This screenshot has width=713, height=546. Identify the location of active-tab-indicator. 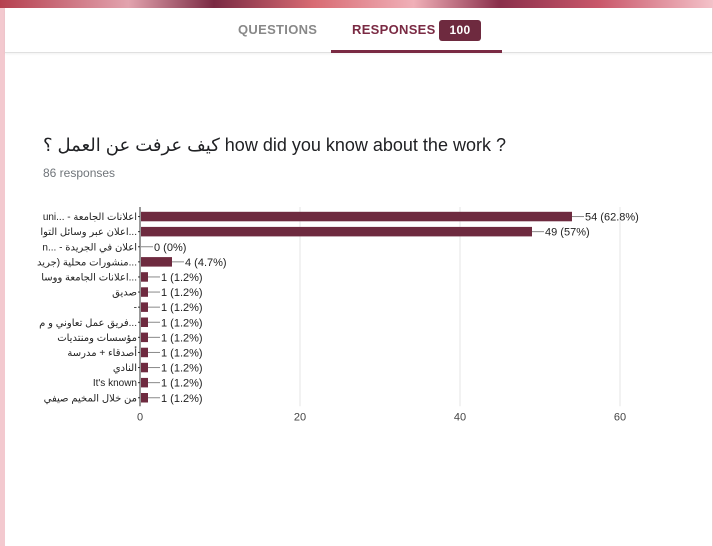
(416, 51).